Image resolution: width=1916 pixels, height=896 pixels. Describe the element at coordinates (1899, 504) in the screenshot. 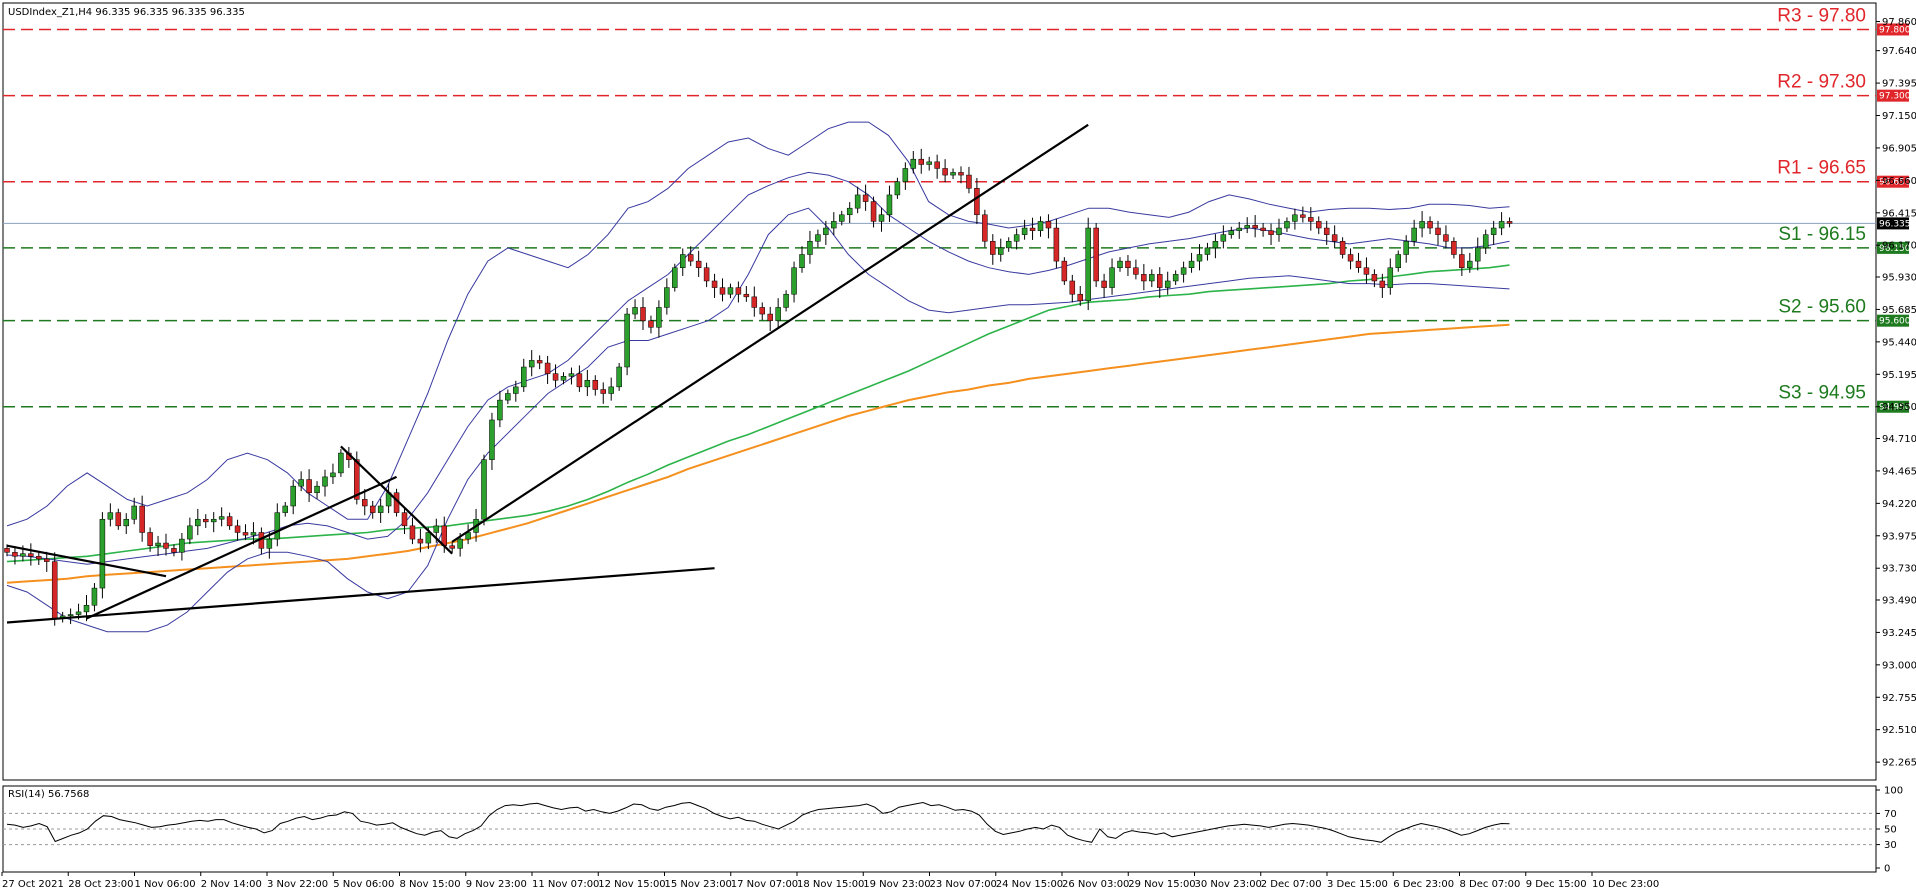

I see `price-tick-label: 94.220` at that location.